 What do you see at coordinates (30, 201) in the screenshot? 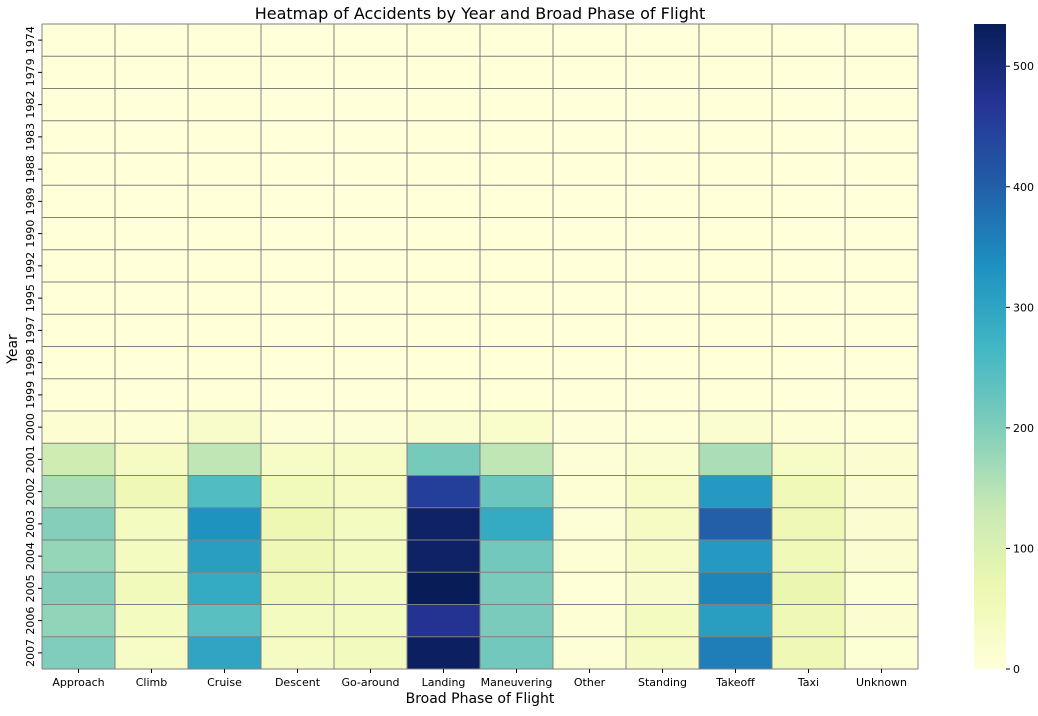
I see `y-tick-label: 1989` at bounding box center [30, 201].